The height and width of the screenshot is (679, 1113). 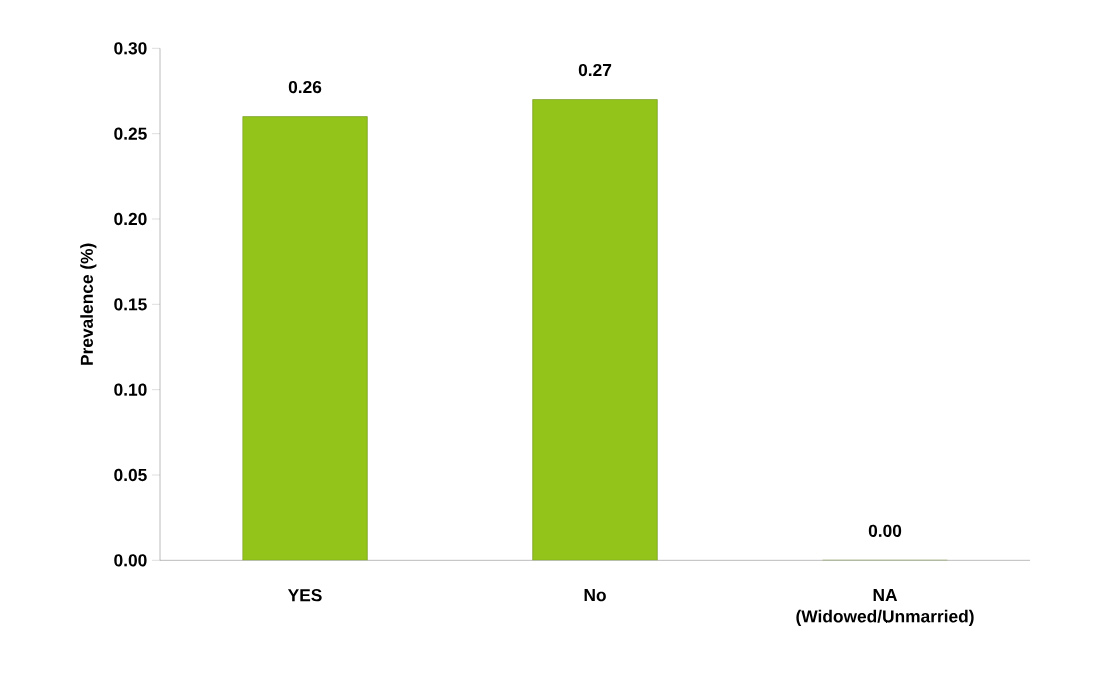 What do you see at coordinates (130, 560) in the screenshot?
I see `y-tick-label: 0.00` at bounding box center [130, 560].